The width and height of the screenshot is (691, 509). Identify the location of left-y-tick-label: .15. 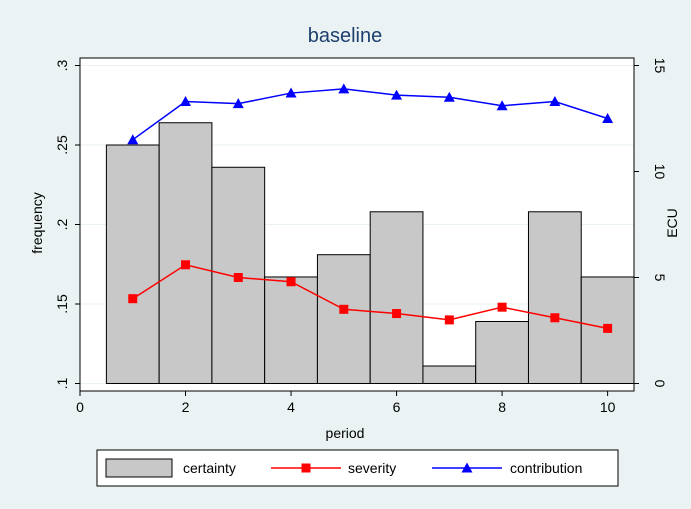
(62, 304).